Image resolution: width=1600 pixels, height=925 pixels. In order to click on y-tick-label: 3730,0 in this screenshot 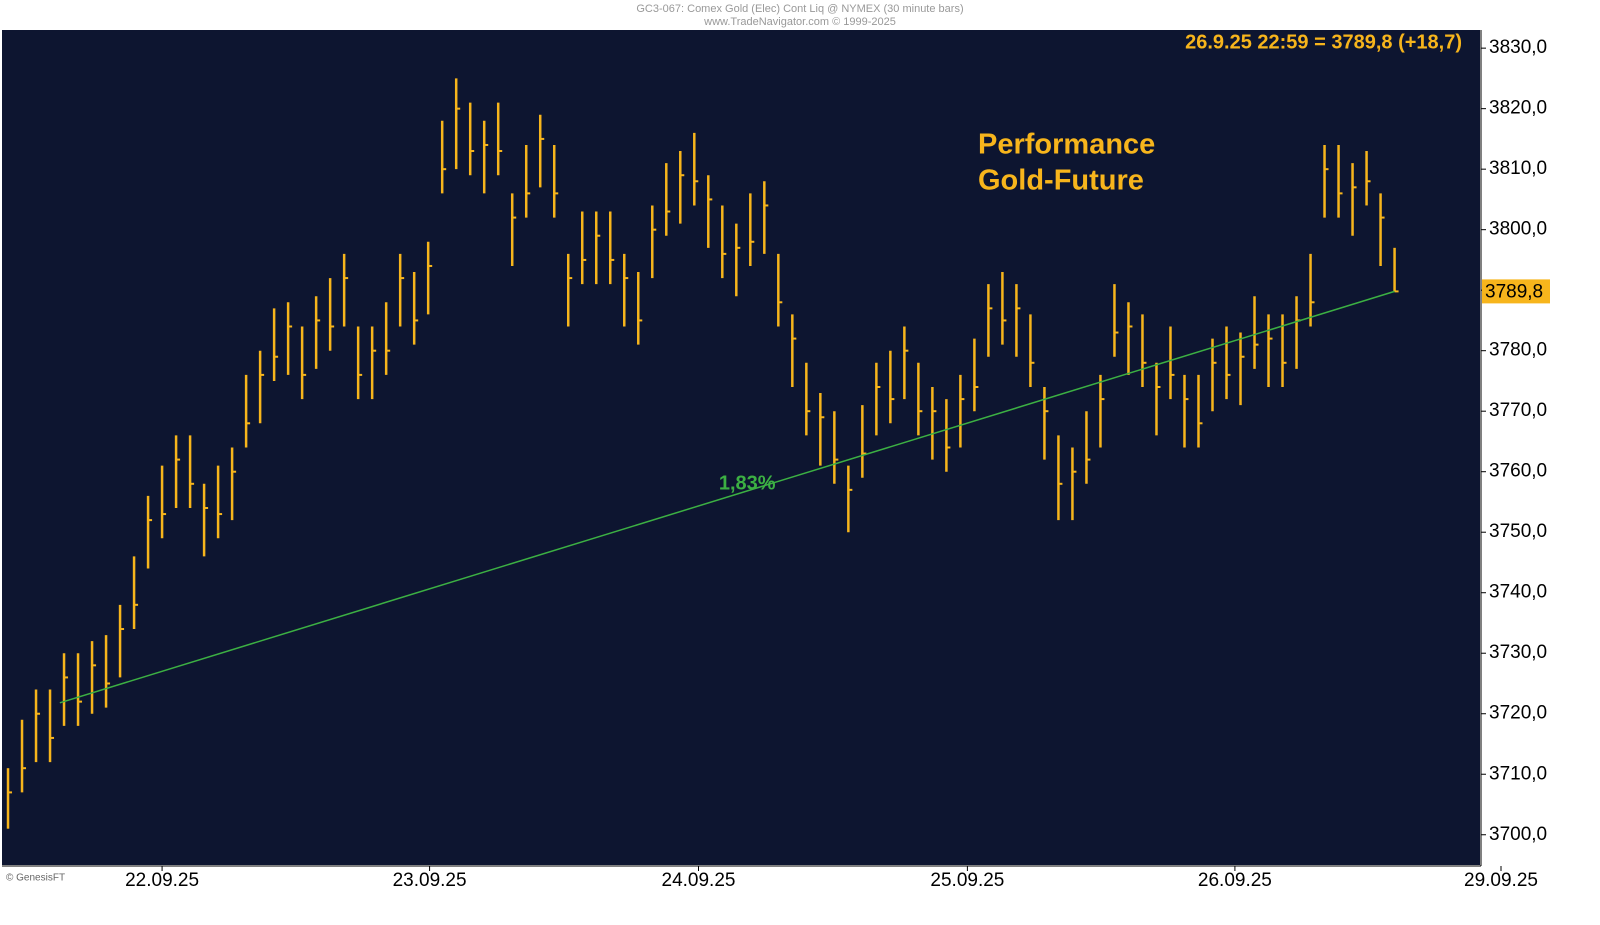, I will do `click(1518, 652)`.